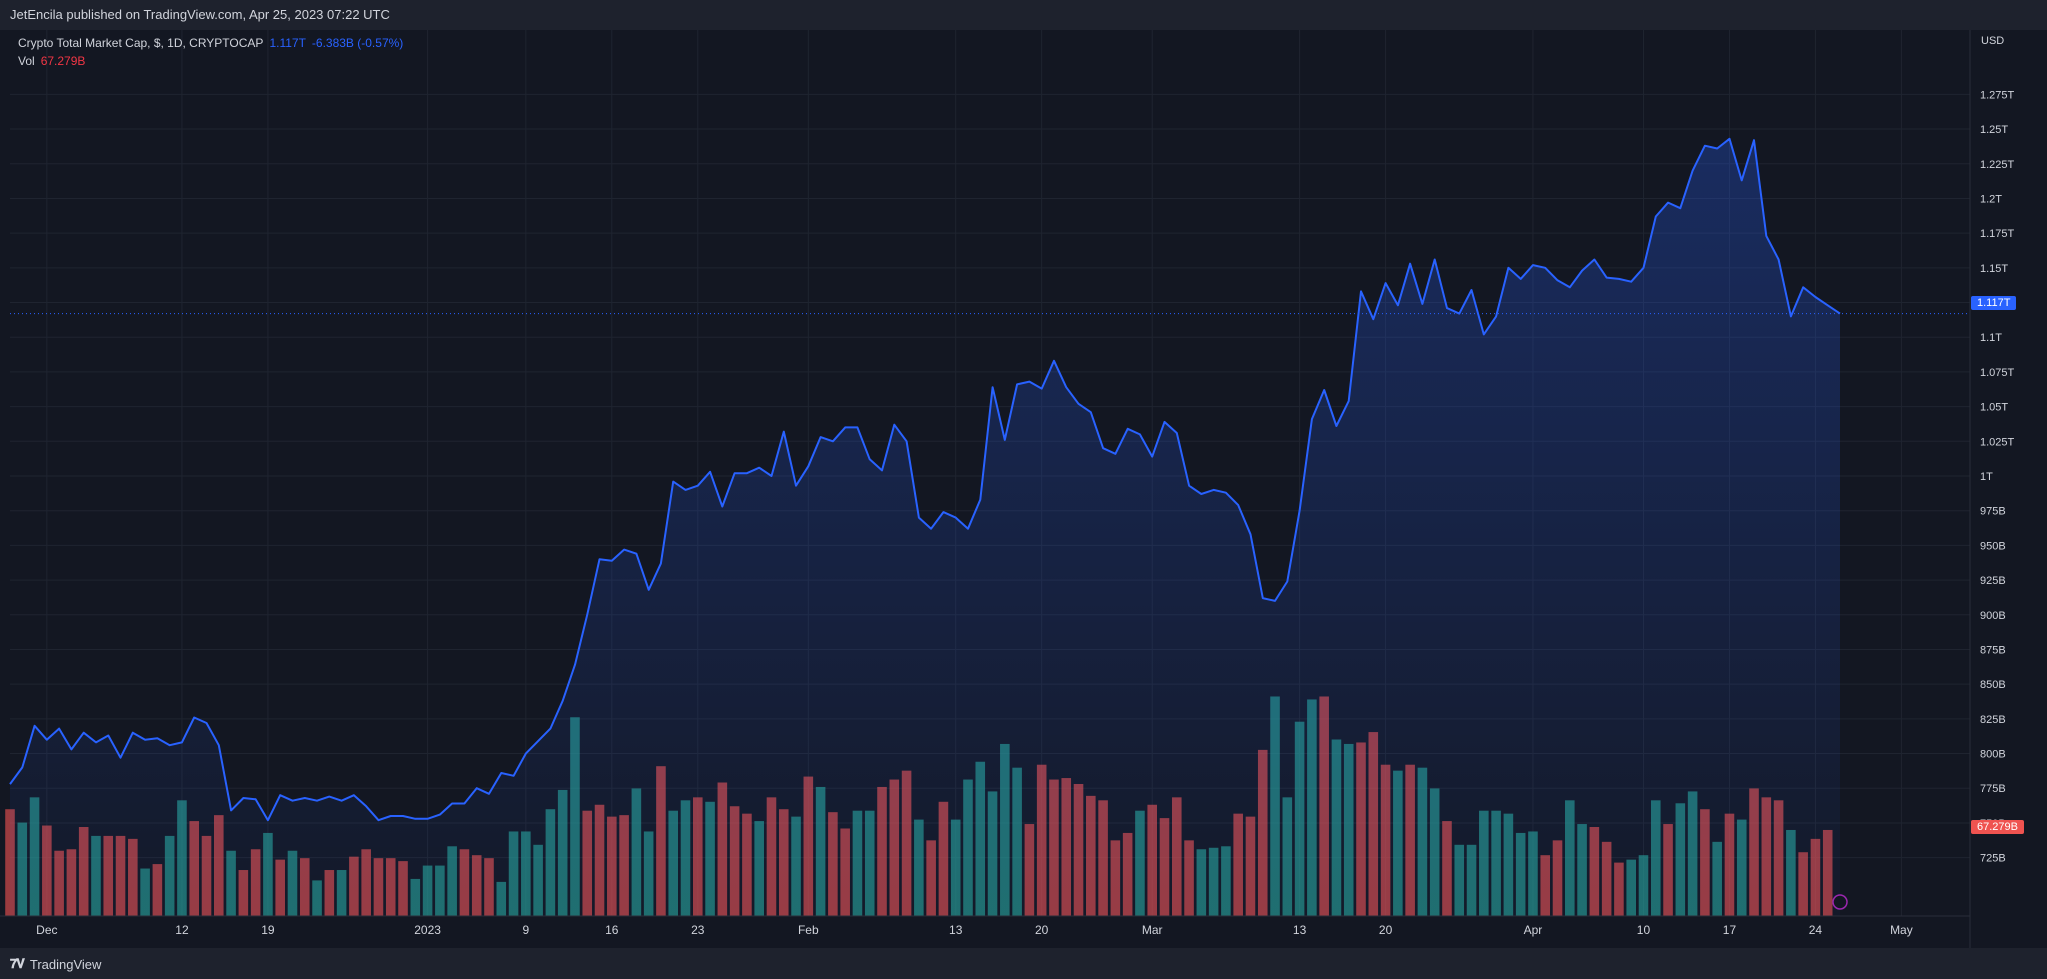  I want to click on time-tick-label: 23, so click(698, 930).